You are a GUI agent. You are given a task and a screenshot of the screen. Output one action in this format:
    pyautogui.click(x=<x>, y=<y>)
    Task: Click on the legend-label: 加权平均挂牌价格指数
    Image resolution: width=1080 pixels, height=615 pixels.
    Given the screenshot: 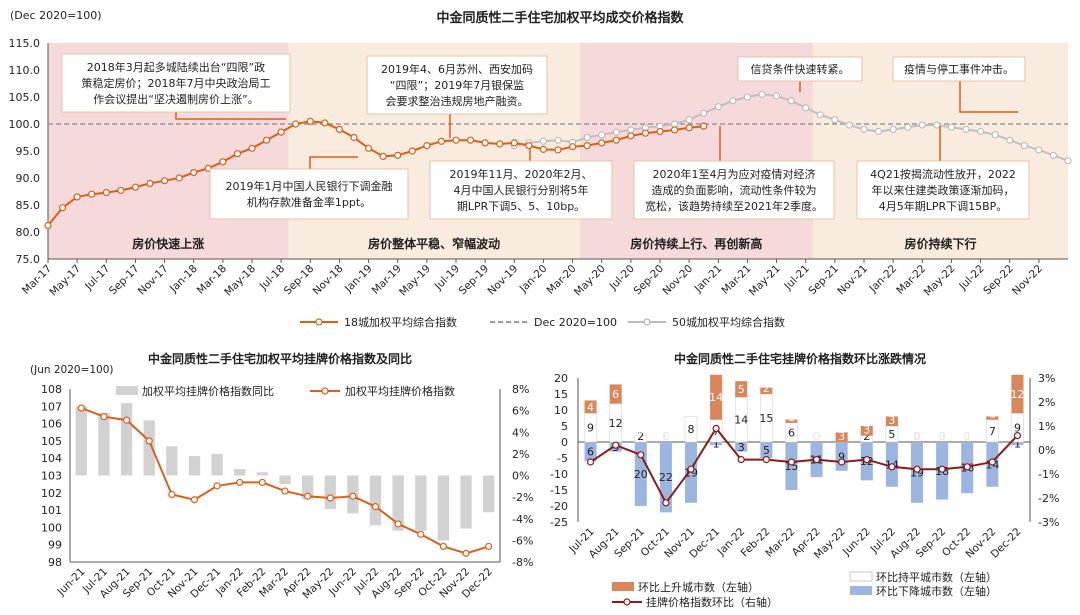 What is the action you would take?
    pyautogui.click(x=400, y=391)
    